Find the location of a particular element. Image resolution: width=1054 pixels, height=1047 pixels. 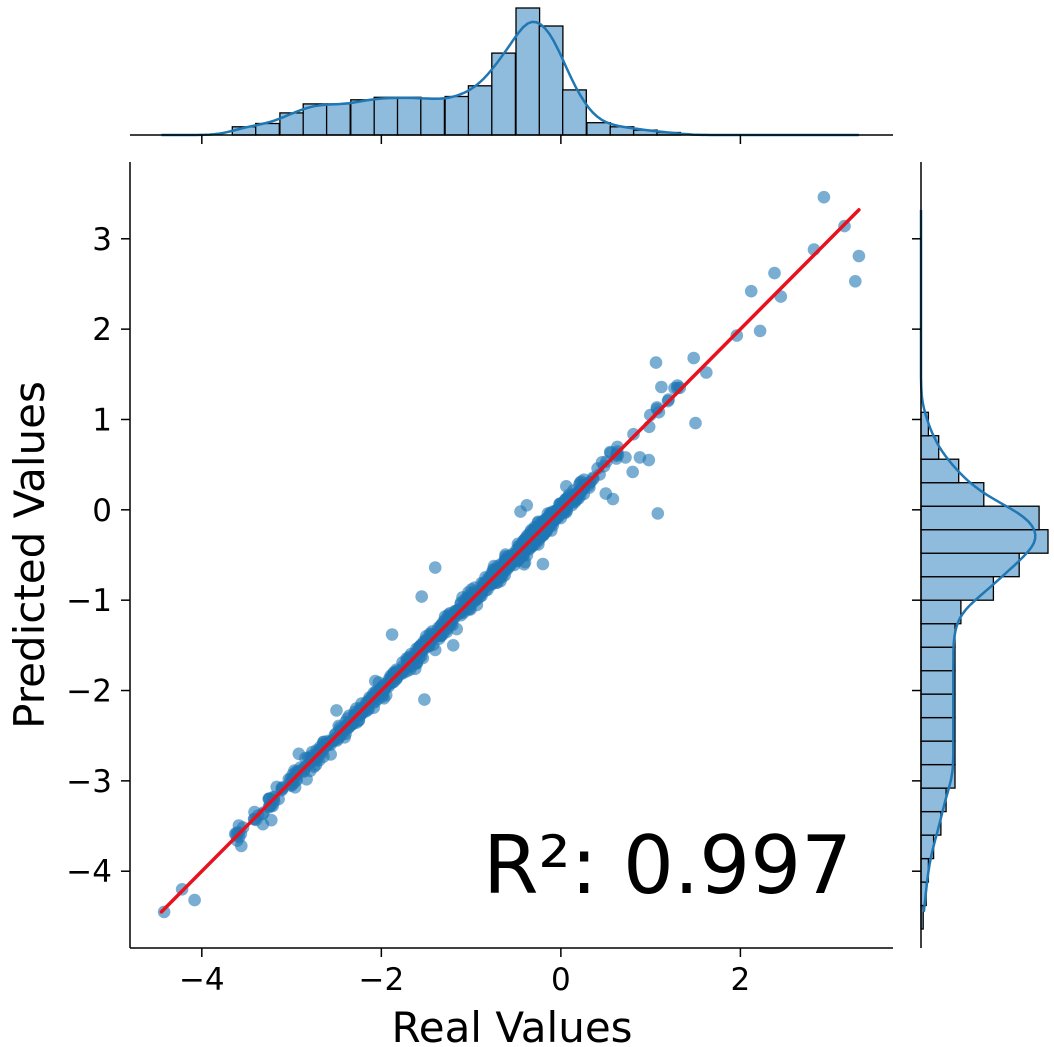

y-tick-label: 0 is located at coordinates (102, 511).